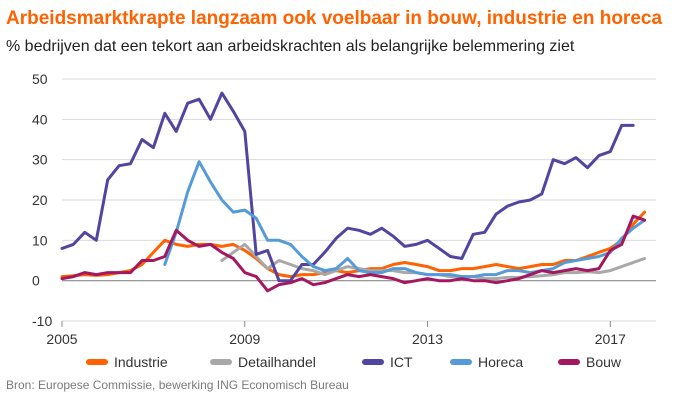  What do you see at coordinates (42, 321) in the screenshot?
I see `y-tick-label: -10` at bounding box center [42, 321].